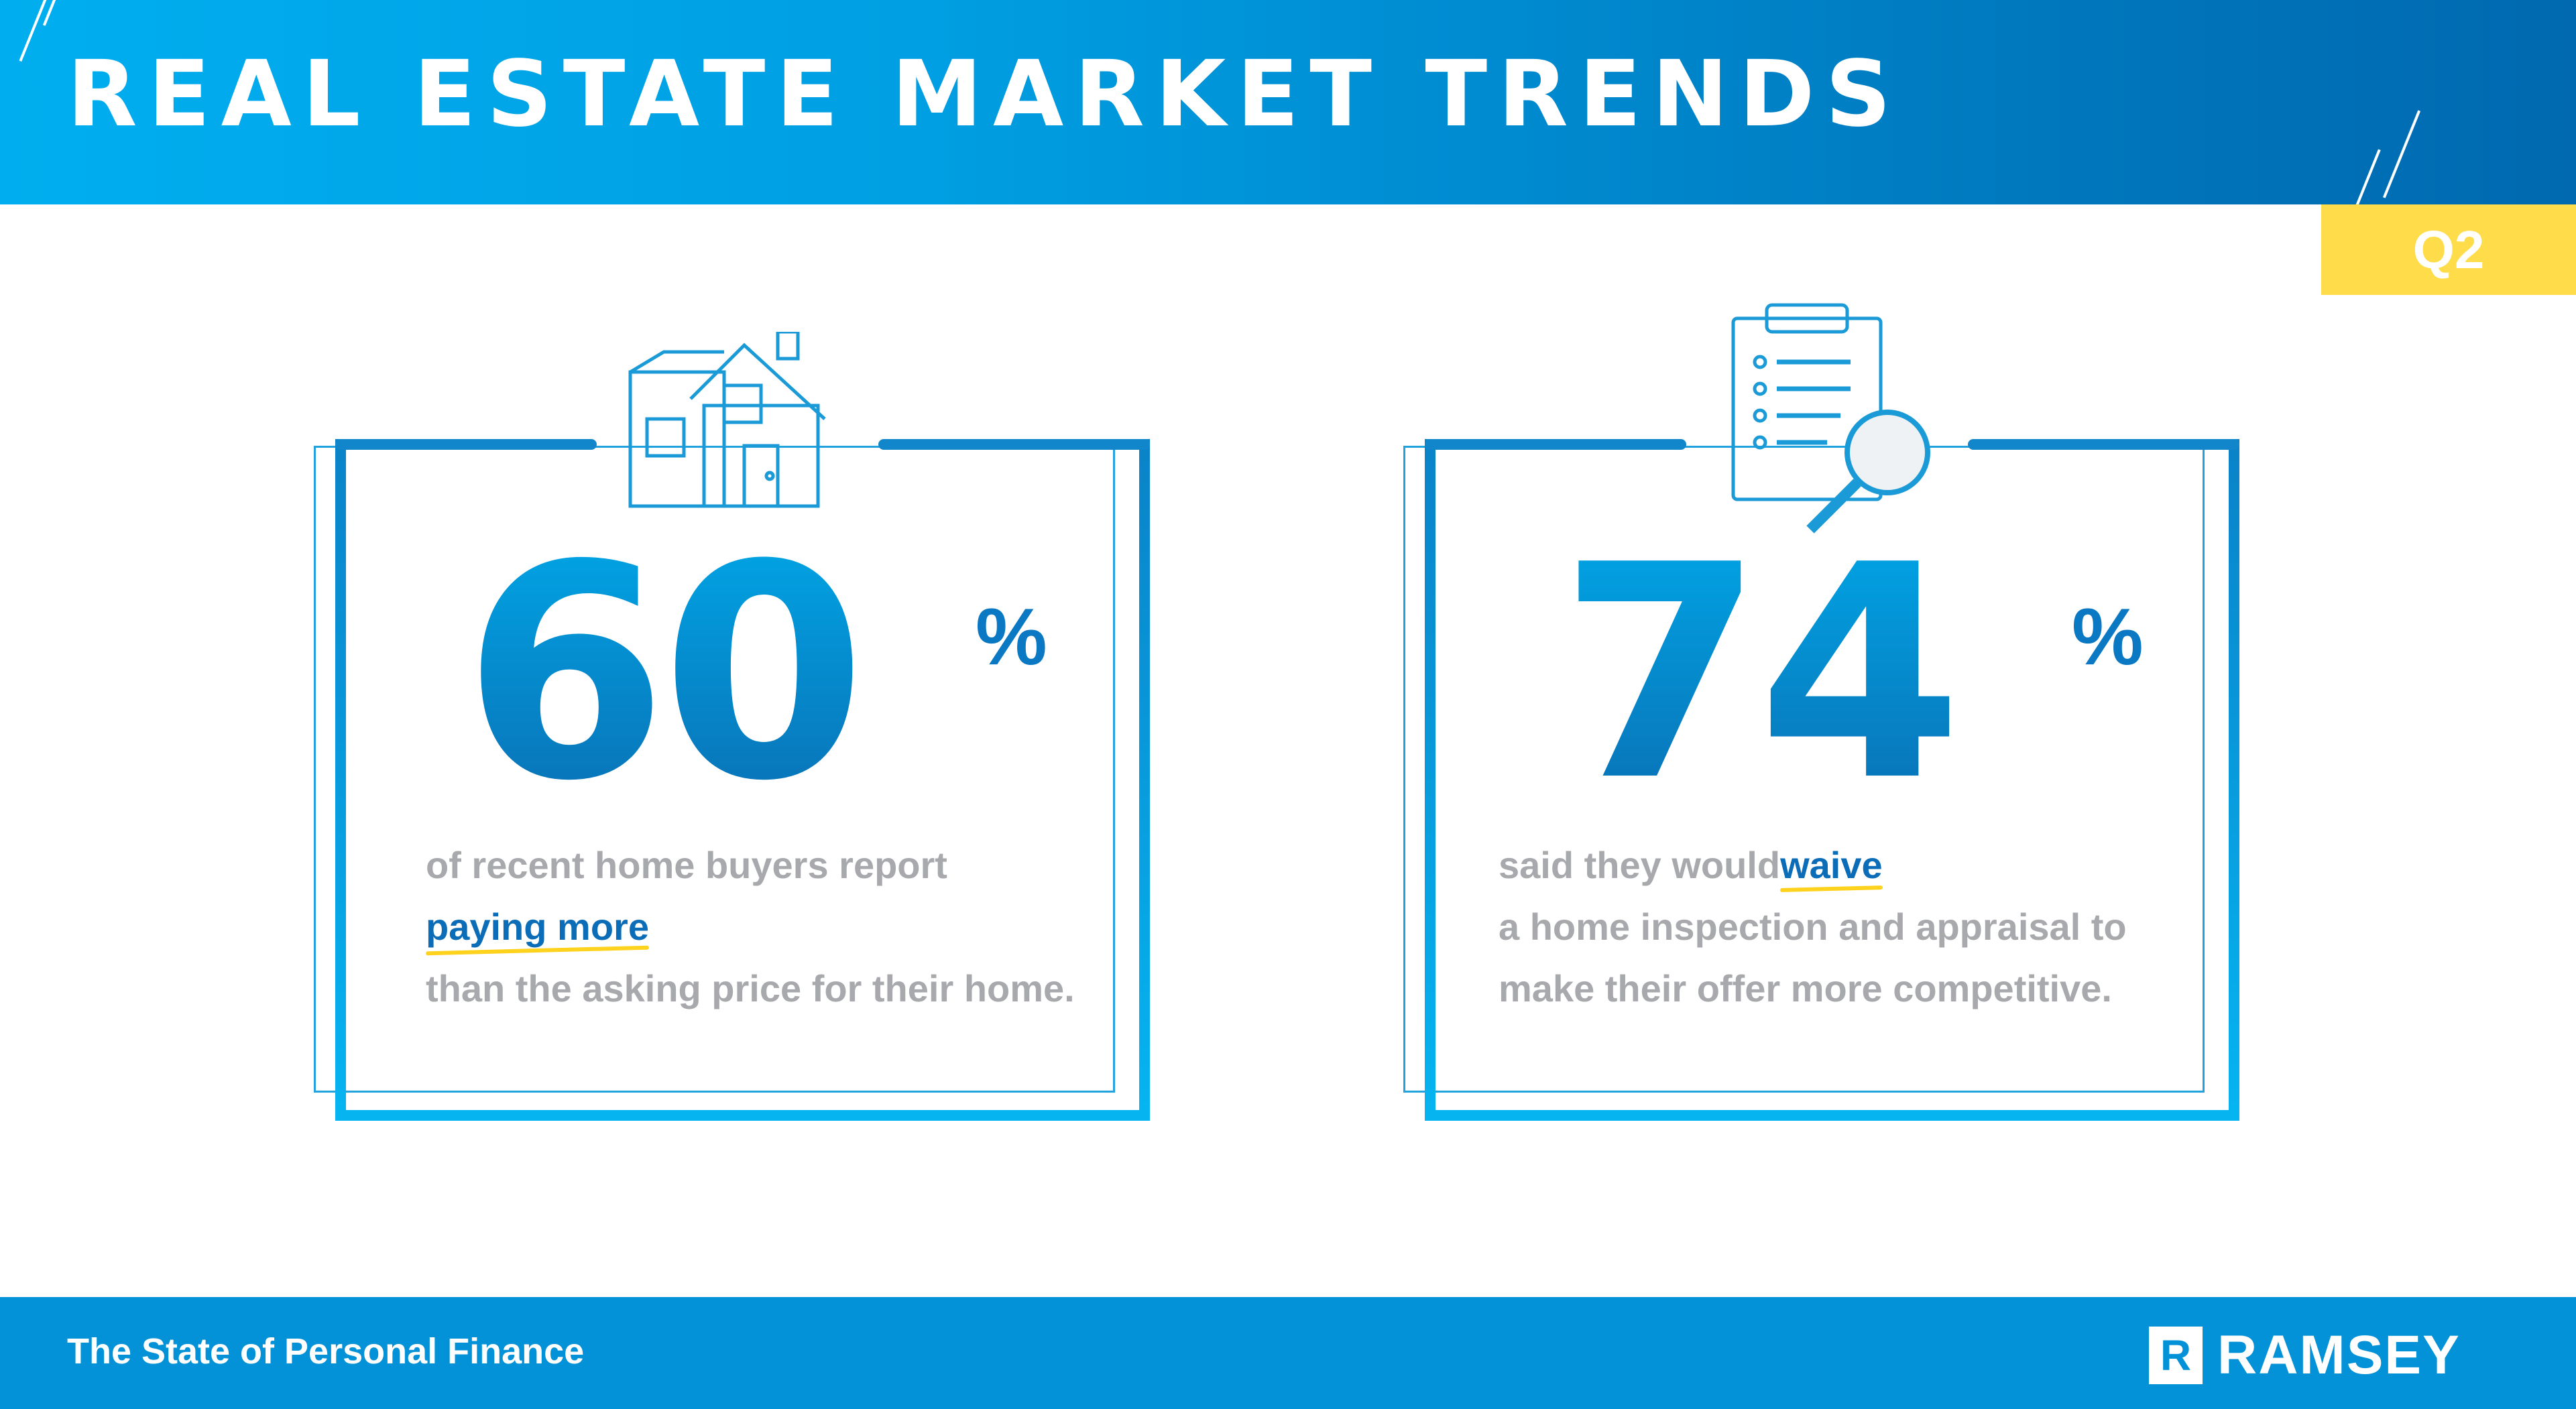 Image resolution: width=2576 pixels, height=1409 pixels. I want to click on stat-value: 74, so click(1761, 674).